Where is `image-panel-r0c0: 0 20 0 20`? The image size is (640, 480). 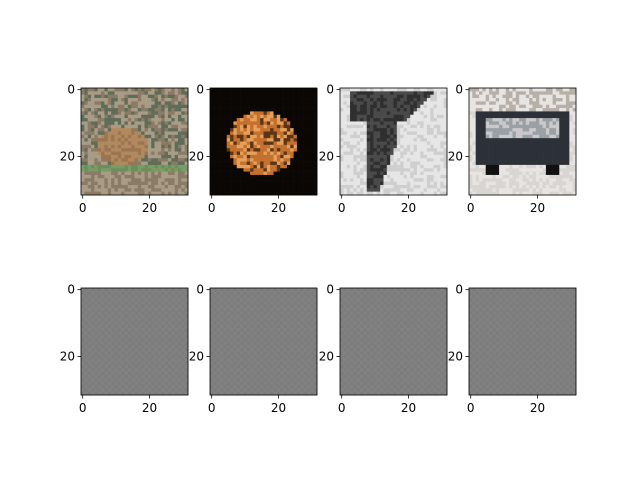 image-panel-r0c0: 0 20 0 20 is located at coordinates (124, 149).